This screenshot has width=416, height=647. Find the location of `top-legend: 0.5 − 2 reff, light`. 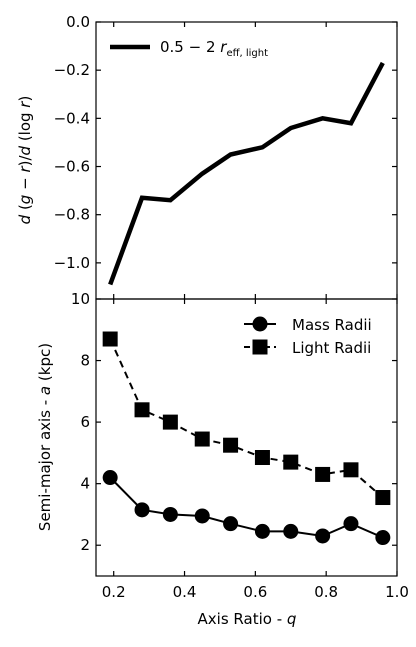

top-legend: 0.5 − 2 reff, light is located at coordinates (189, 48).